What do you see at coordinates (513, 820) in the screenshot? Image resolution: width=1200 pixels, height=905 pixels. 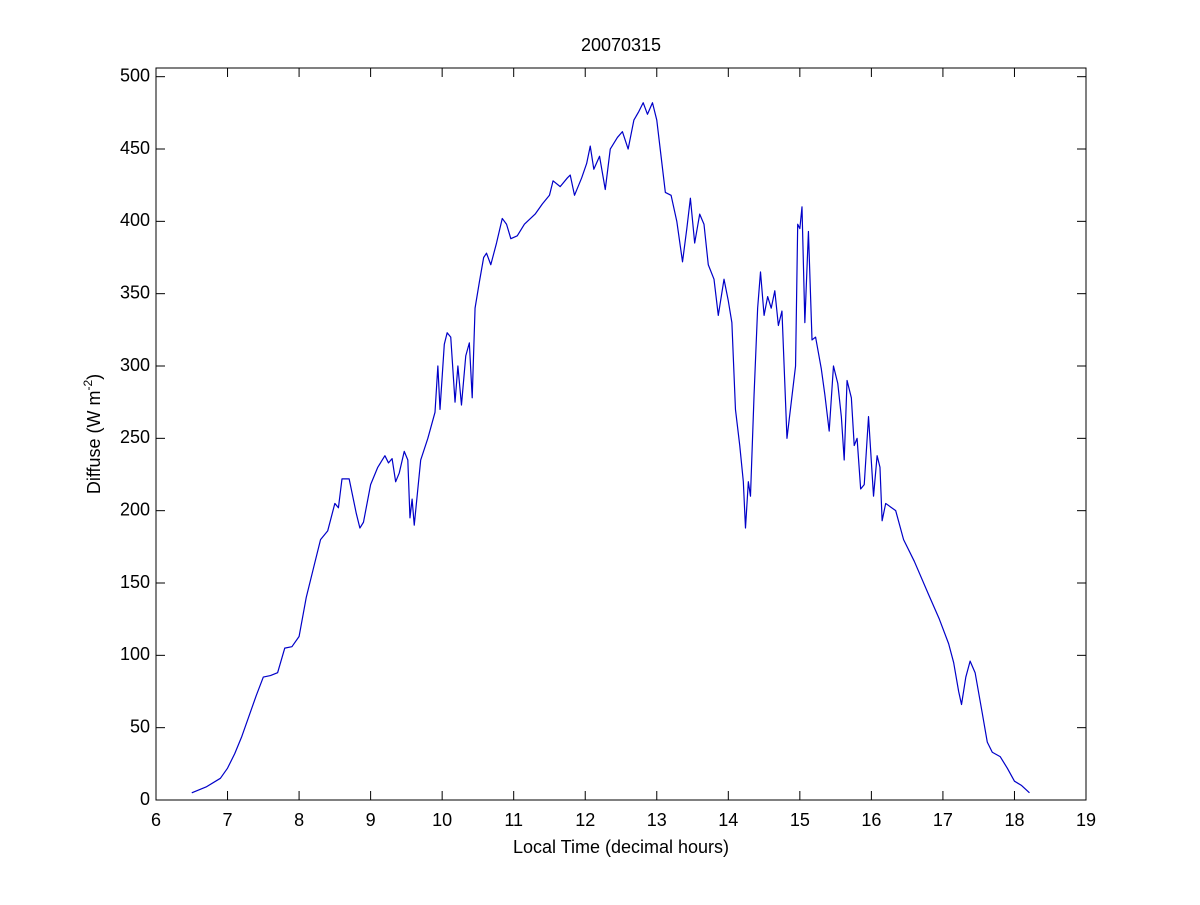 I see `x-tick-label: 11` at bounding box center [513, 820].